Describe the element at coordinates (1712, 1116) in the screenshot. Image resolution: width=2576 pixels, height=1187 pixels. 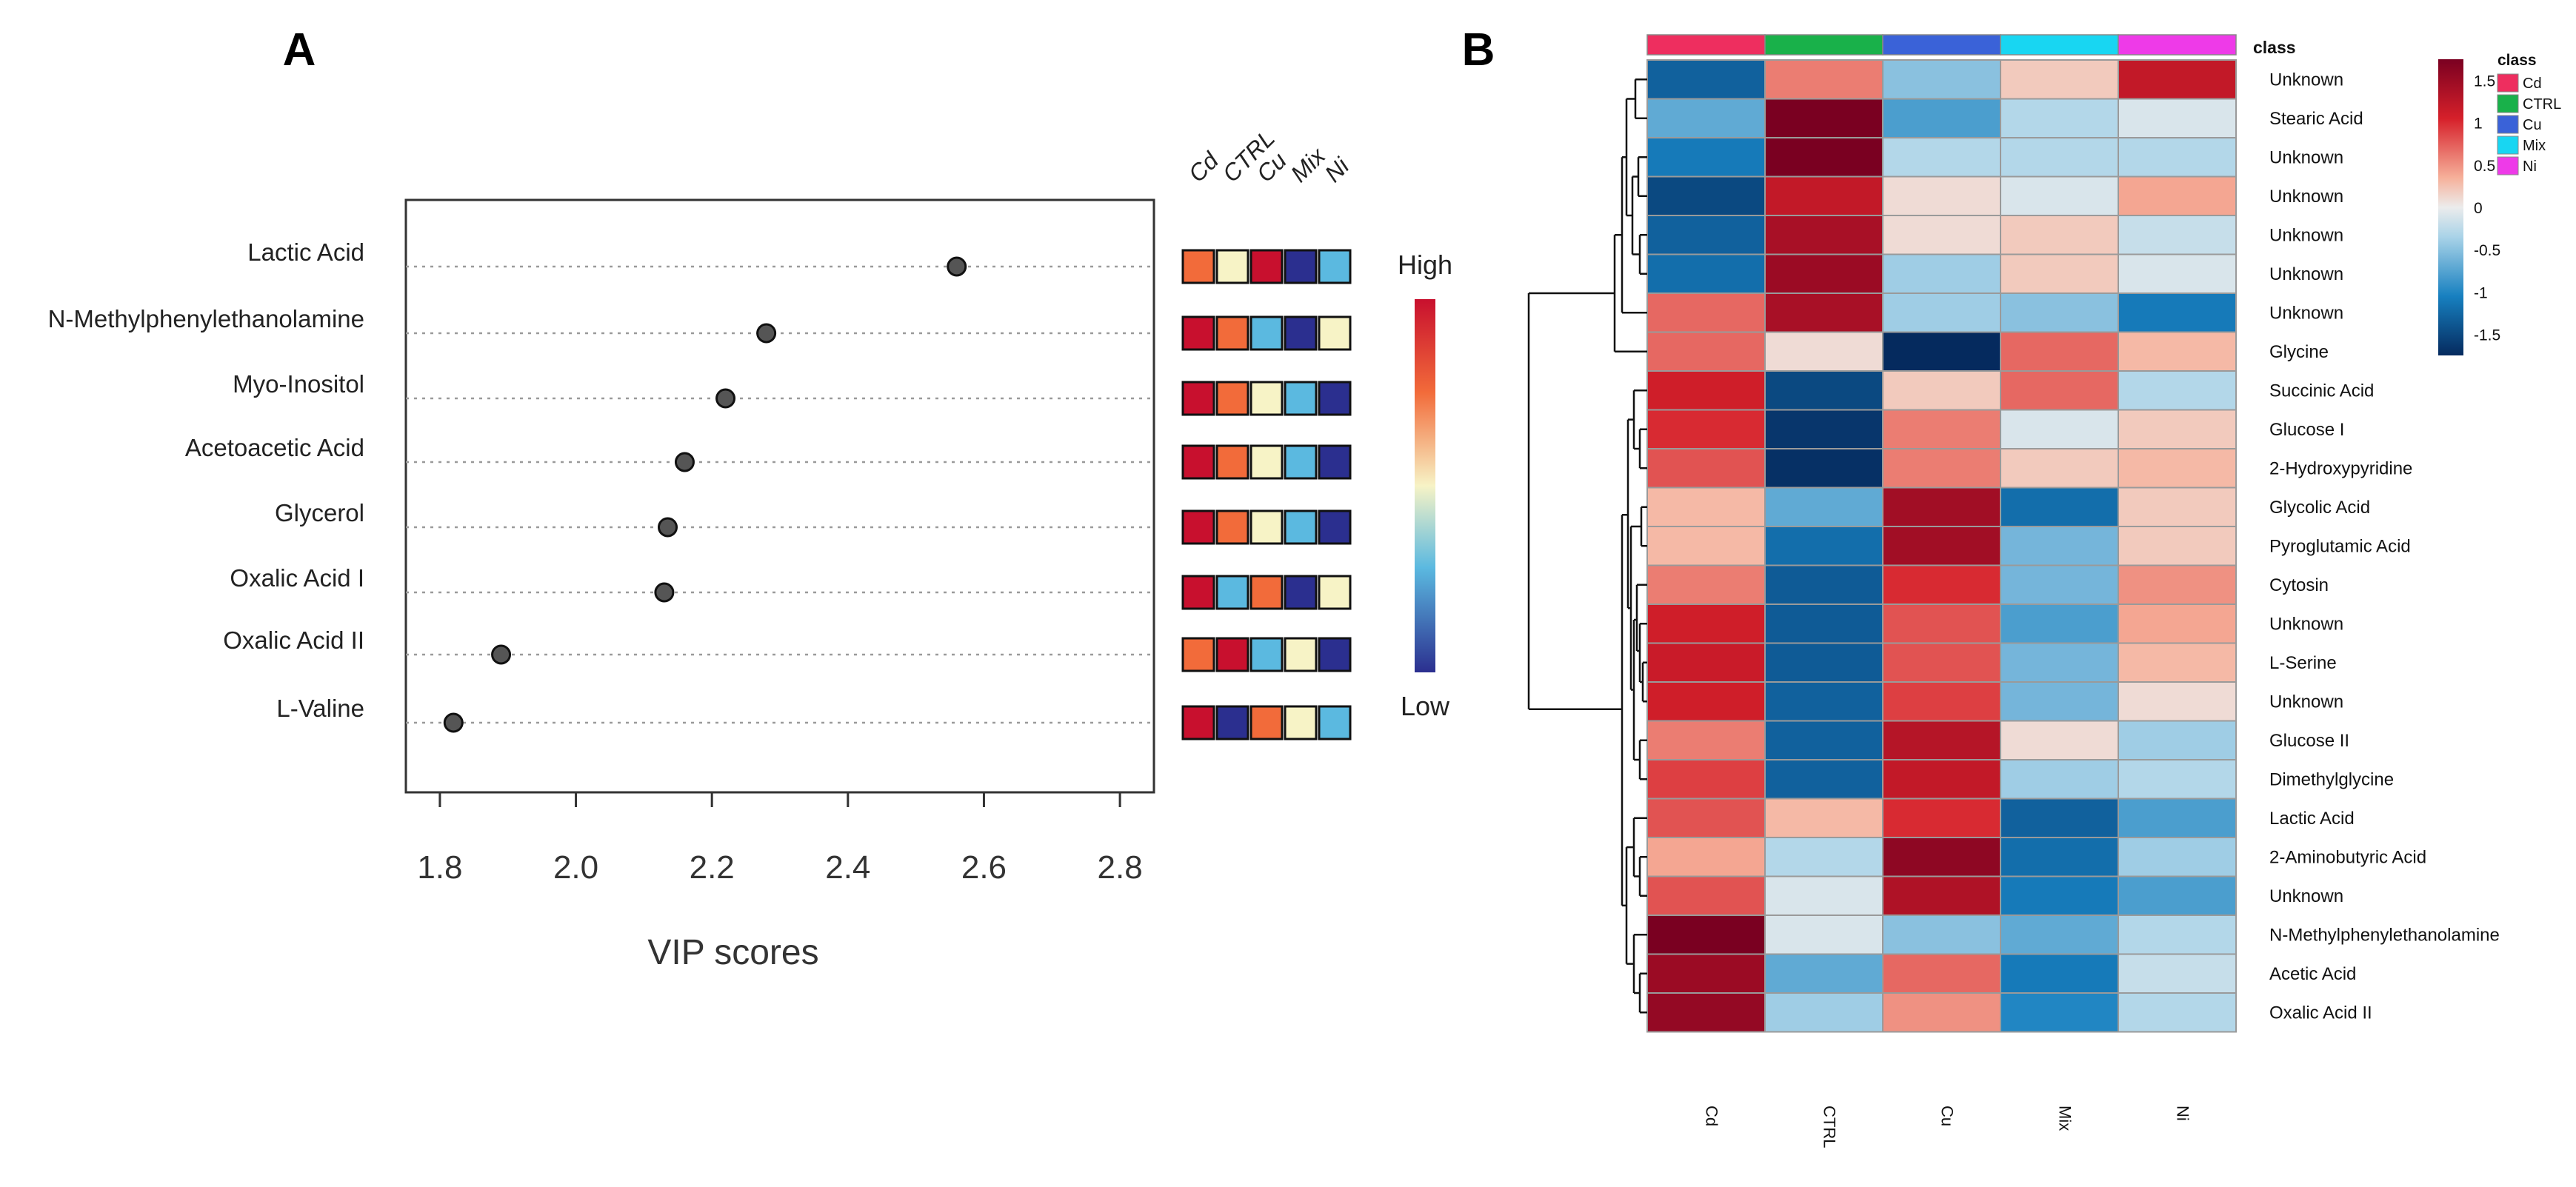
I see `heatmap-col-label-cd: Cd` at that location.